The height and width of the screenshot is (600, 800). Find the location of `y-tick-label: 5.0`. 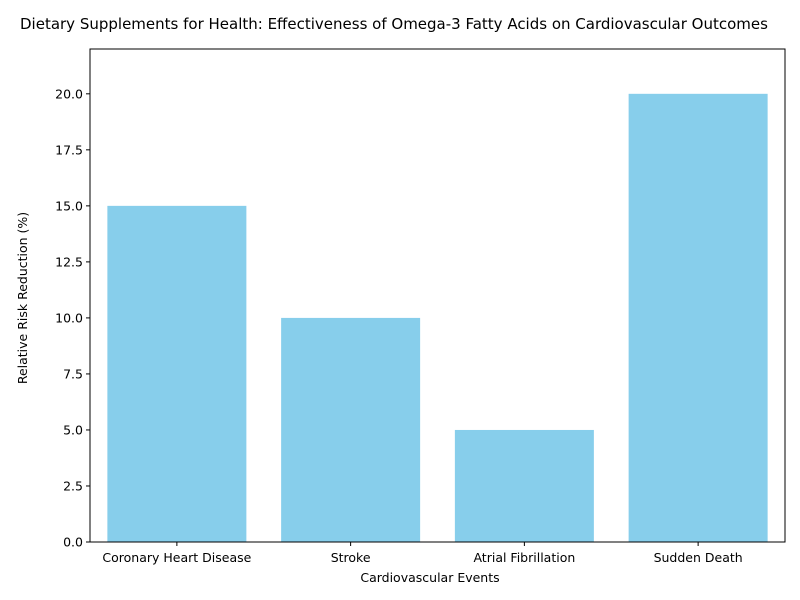

y-tick-label: 5.0 is located at coordinates (73, 429).